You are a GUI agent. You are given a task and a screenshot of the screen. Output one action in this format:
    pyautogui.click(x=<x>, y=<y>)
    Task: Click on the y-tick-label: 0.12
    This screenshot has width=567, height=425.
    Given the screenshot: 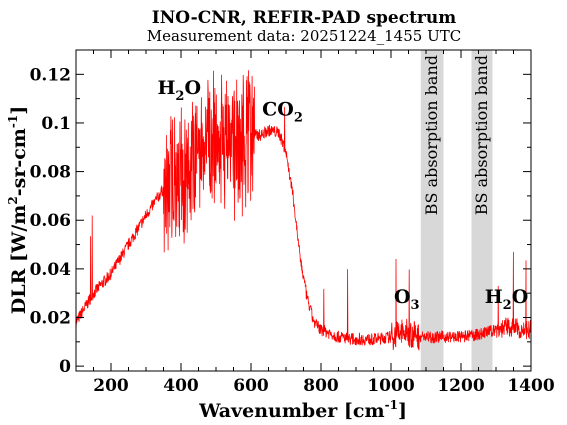 What is the action you would take?
    pyautogui.click(x=50, y=75)
    